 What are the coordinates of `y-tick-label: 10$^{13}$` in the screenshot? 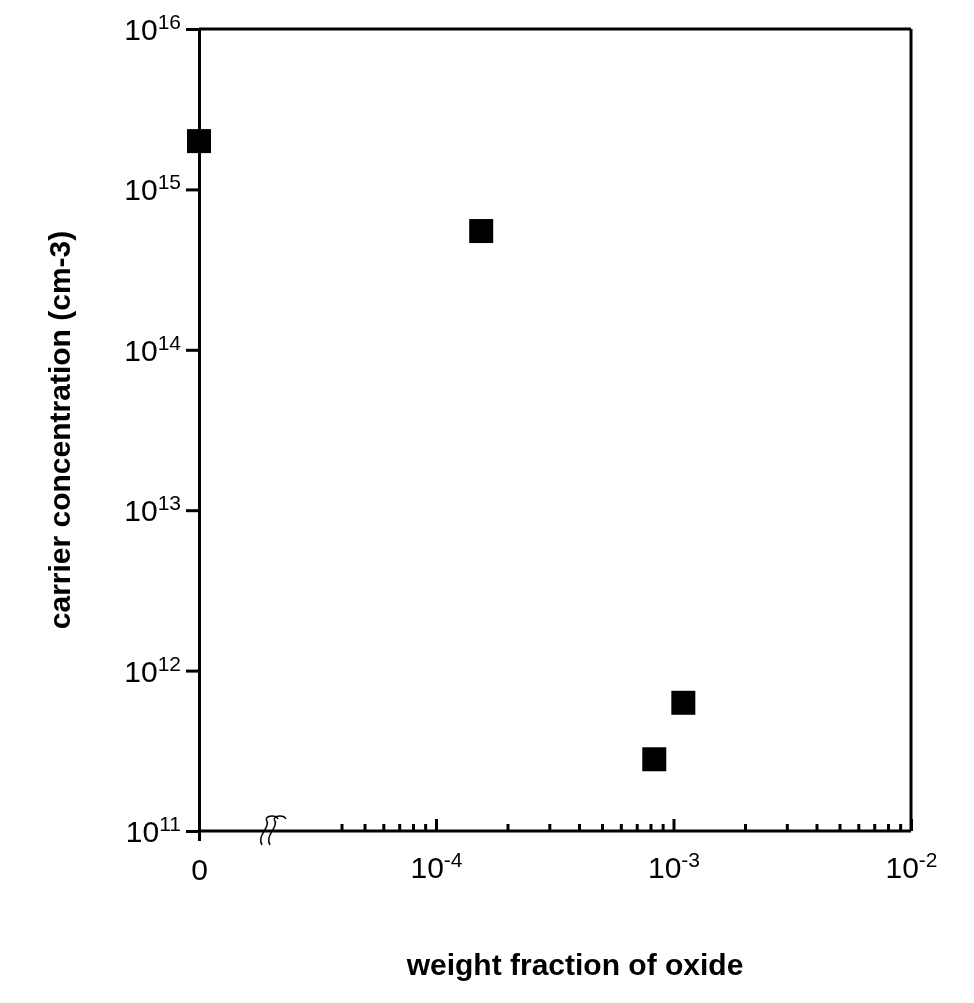 It's located at (152, 509).